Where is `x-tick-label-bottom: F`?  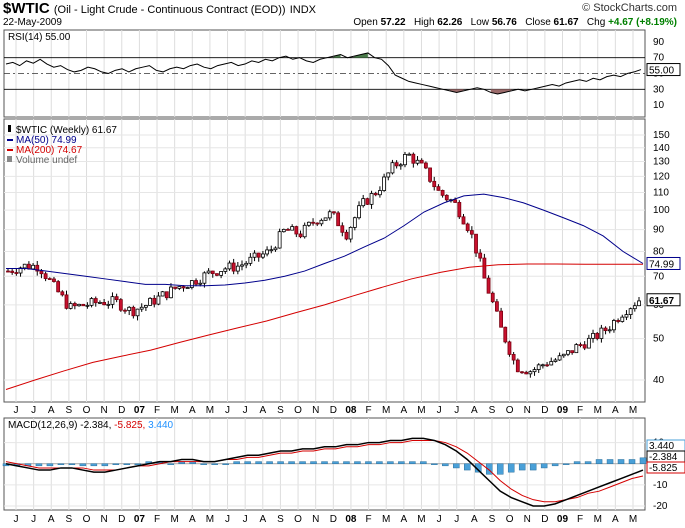 x-tick-label-bottom: F is located at coordinates (580, 519).